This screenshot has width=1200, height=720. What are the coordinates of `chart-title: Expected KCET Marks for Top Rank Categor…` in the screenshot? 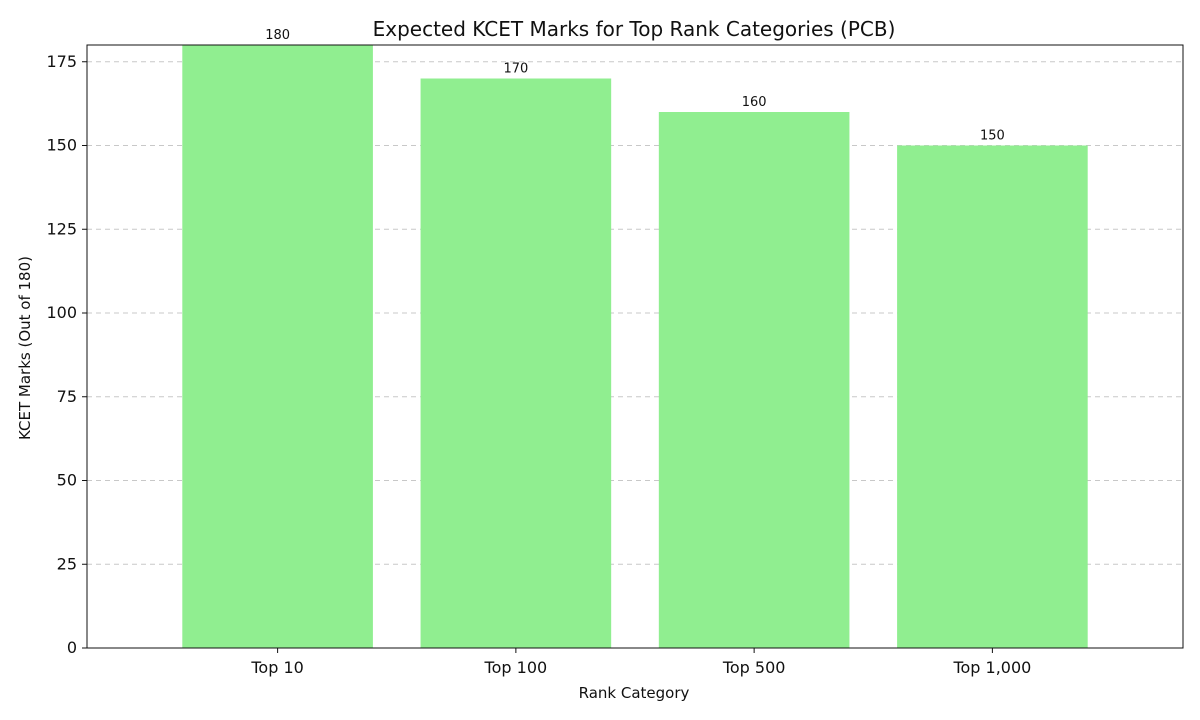 It's located at (634, 29).